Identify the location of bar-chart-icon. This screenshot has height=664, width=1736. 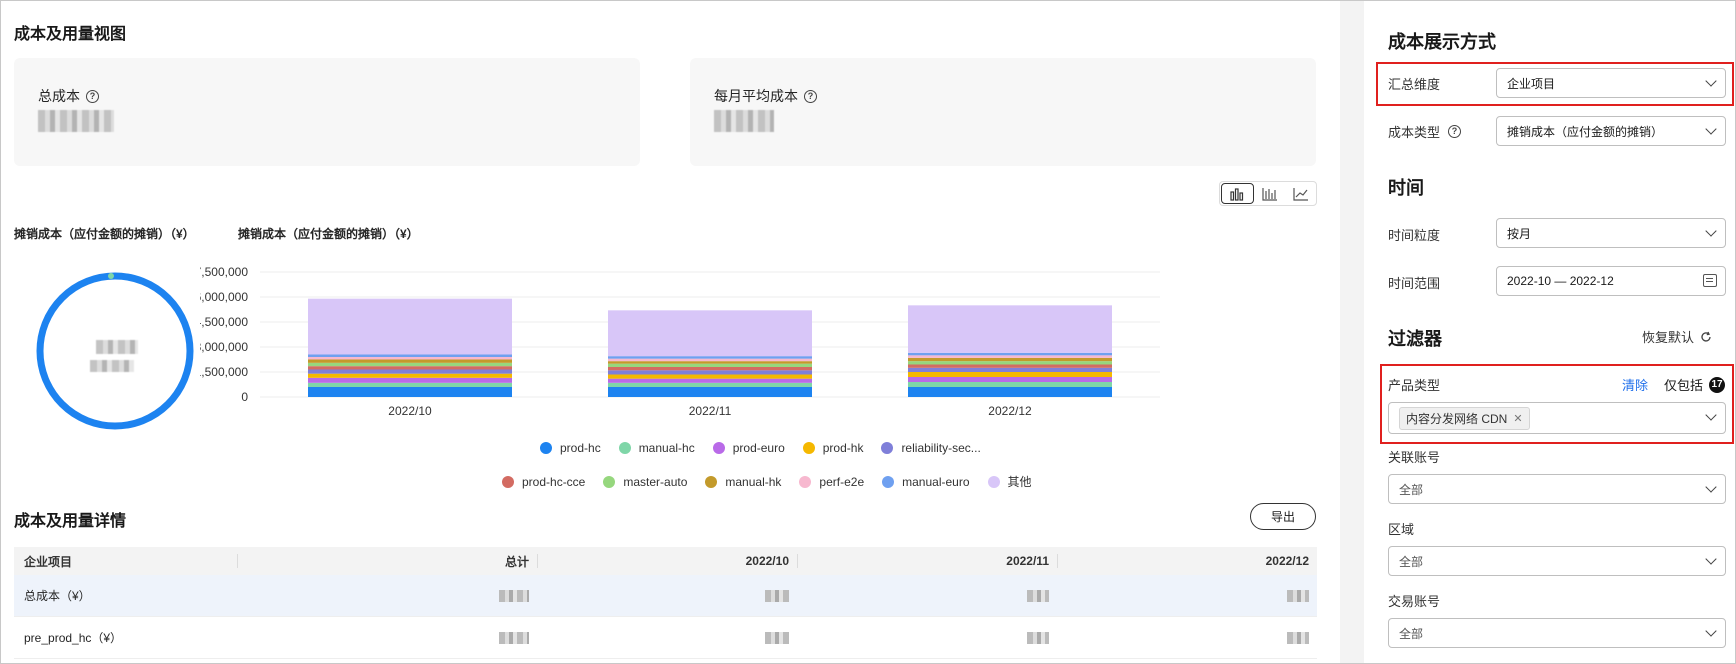
(1237, 193).